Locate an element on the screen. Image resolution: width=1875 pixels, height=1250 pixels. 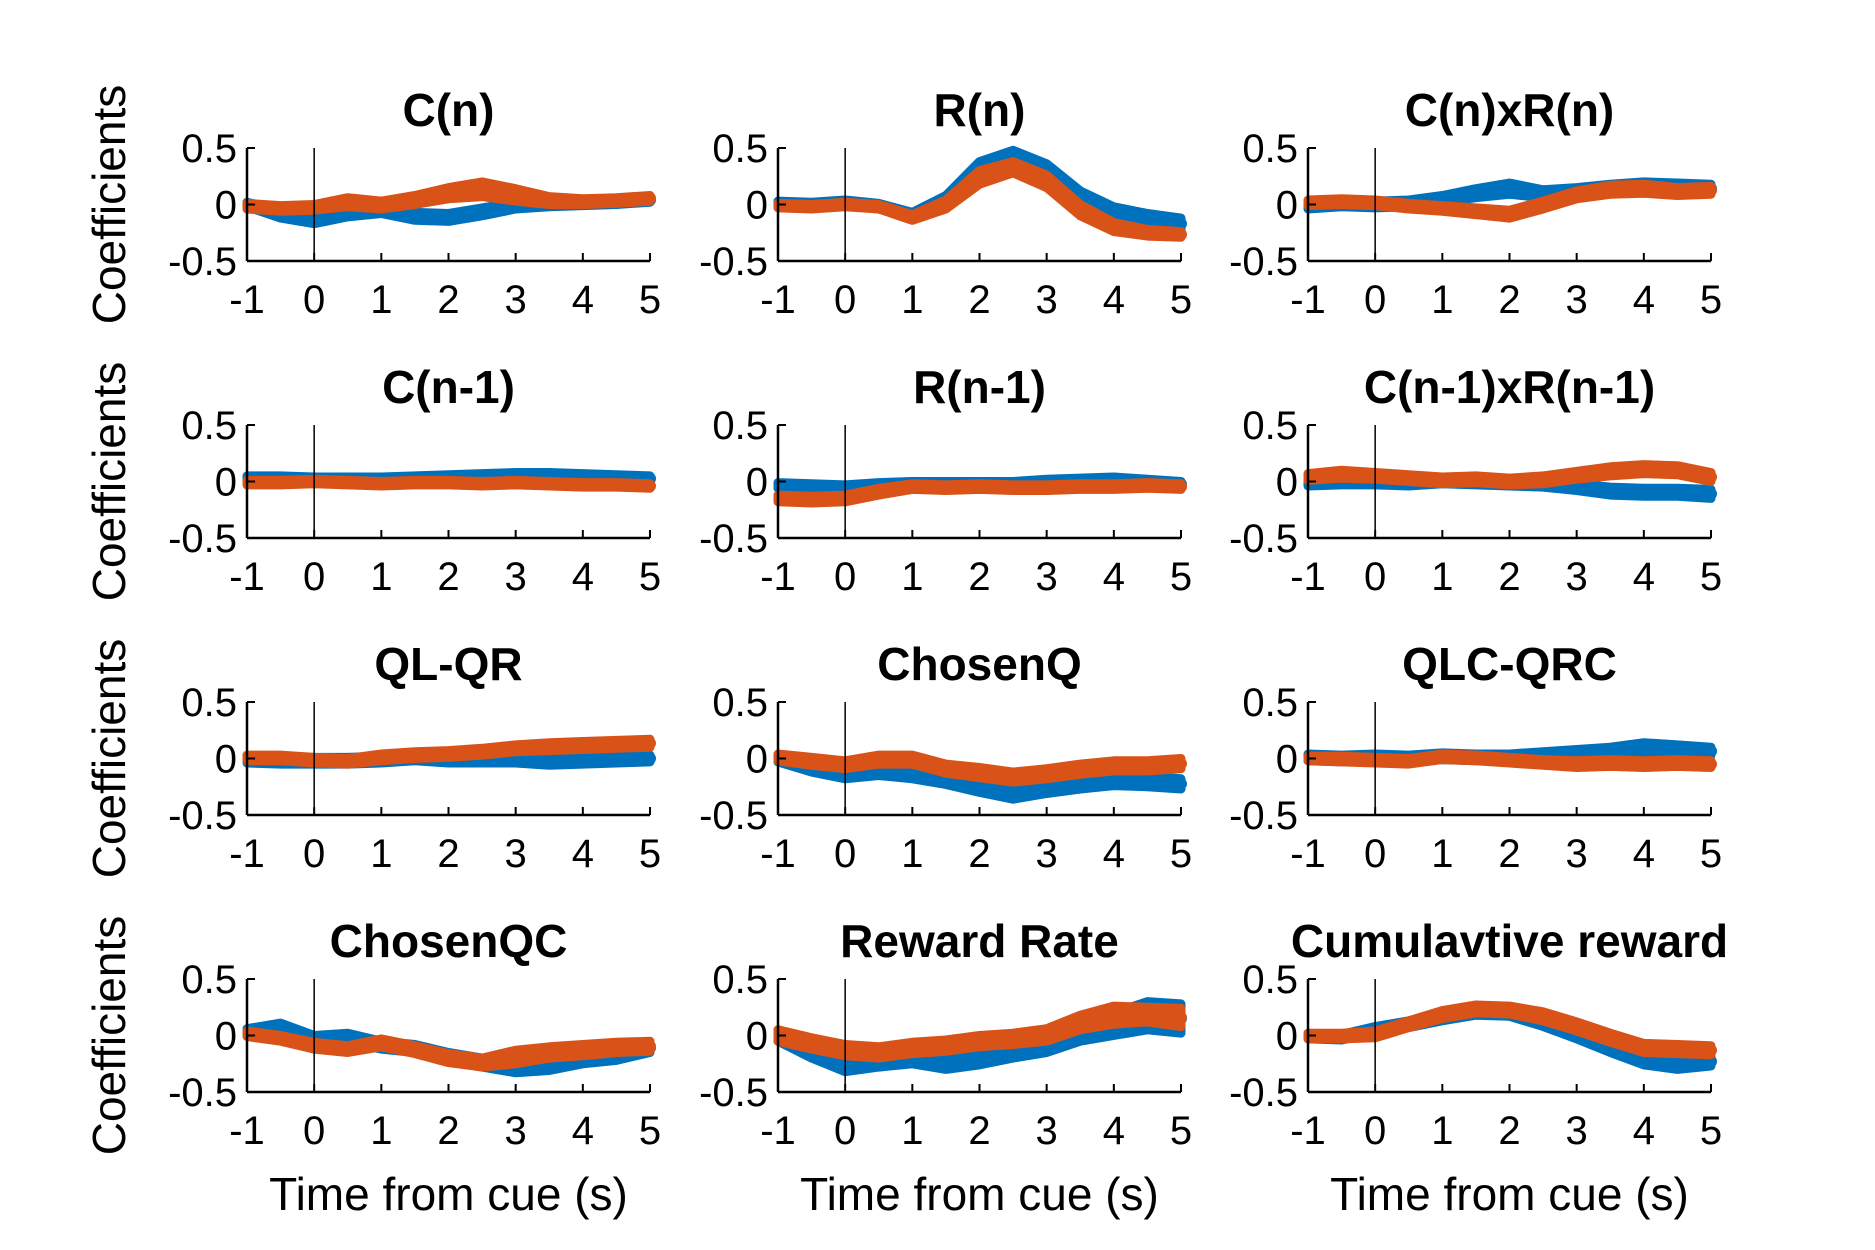
subplot-title: C(n-1) is located at coordinates (448, 387).